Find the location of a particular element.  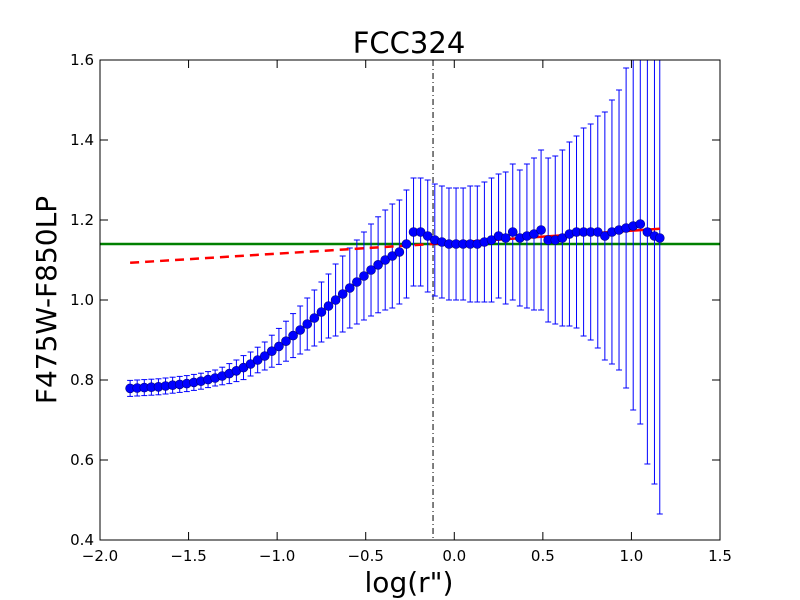

x-tick-label: −1.5 is located at coordinates (188, 556).